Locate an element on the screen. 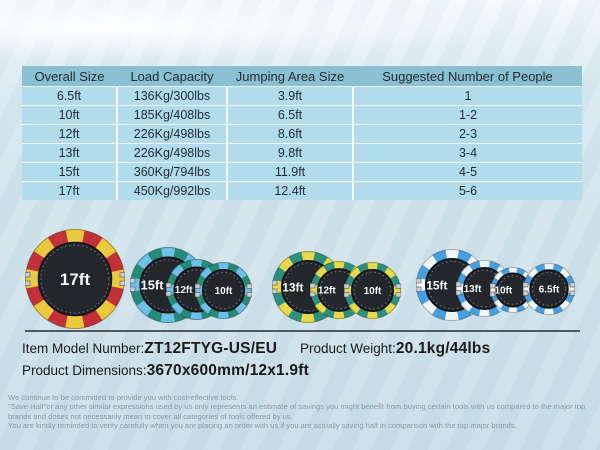  trampoline-size-label: 6.5ft is located at coordinates (549, 290).